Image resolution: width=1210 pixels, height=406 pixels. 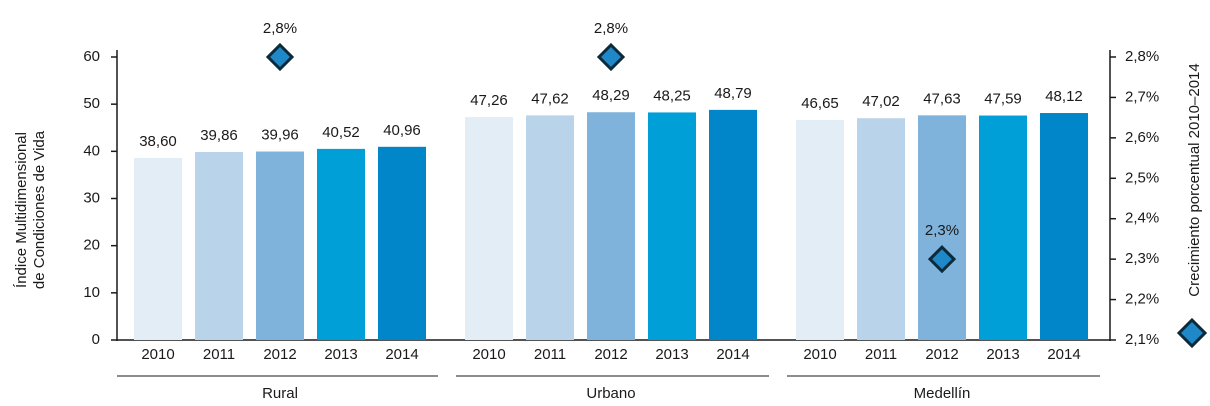 I want to click on data-label: 47,62, so click(x=550, y=98).